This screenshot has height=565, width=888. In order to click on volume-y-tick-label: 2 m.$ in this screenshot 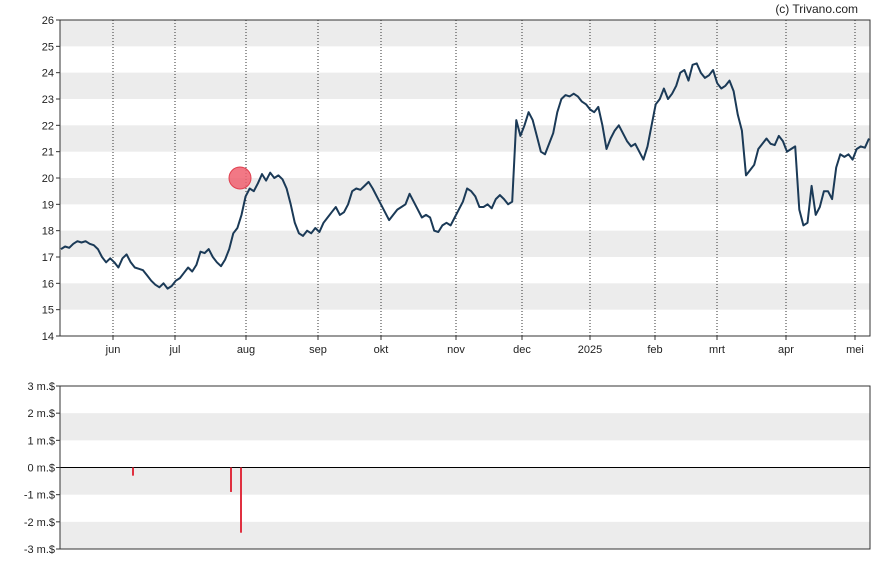, I will do `click(41, 414)`.